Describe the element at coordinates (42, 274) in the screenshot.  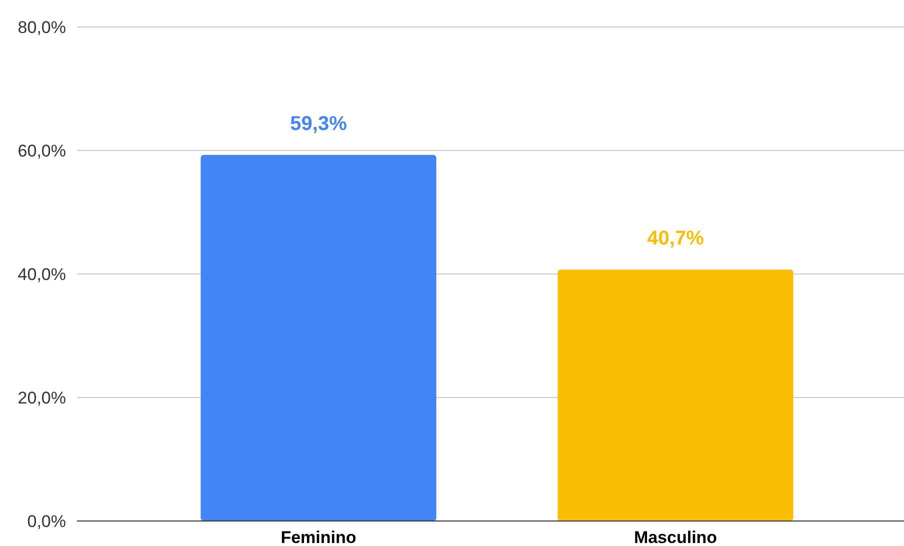
I see `y-tick-label: 40,0%` at that location.